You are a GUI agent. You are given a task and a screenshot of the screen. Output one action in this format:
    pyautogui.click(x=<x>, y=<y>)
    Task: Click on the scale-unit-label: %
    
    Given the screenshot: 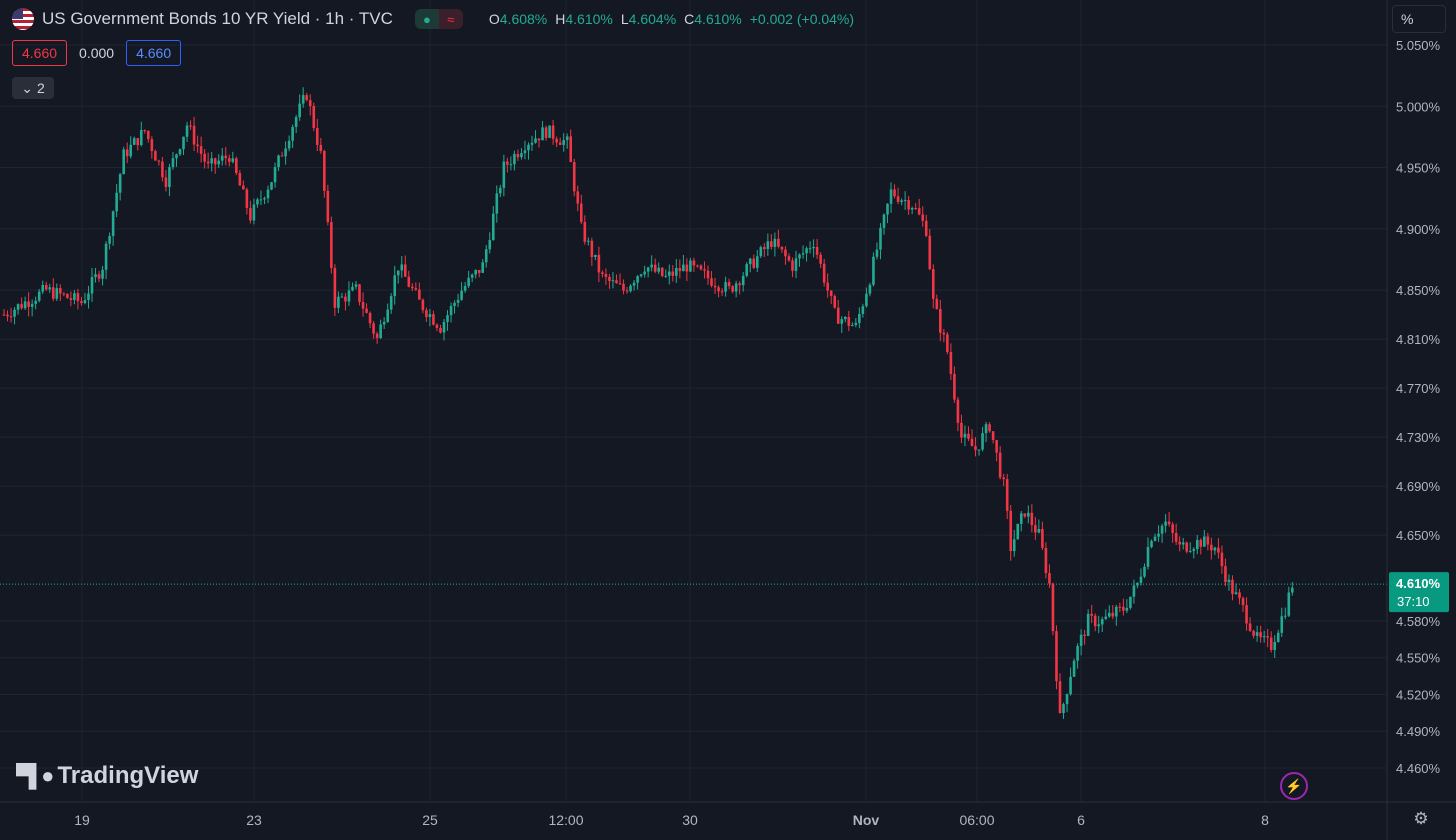 What is the action you would take?
    pyautogui.click(x=1407, y=19)
    